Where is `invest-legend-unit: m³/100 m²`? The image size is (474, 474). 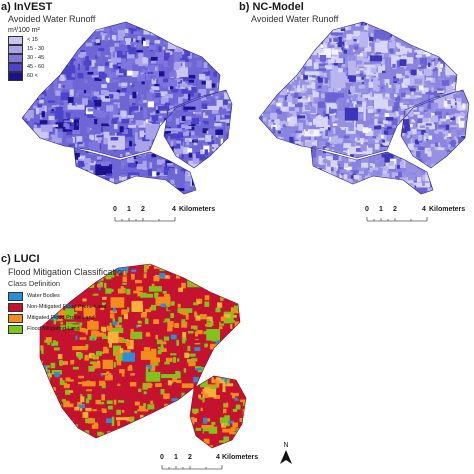
invest-legend-unit: m³/100 m² is located at coordinates (24, 30).